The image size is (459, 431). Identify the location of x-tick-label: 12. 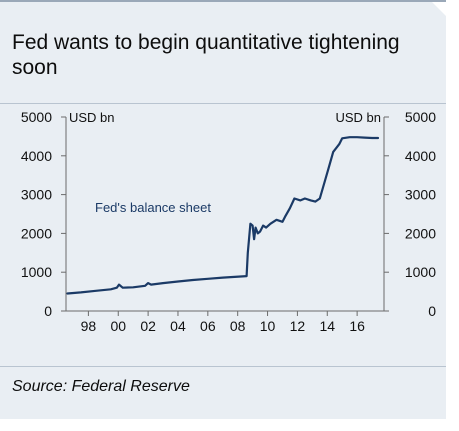
(298, 326).